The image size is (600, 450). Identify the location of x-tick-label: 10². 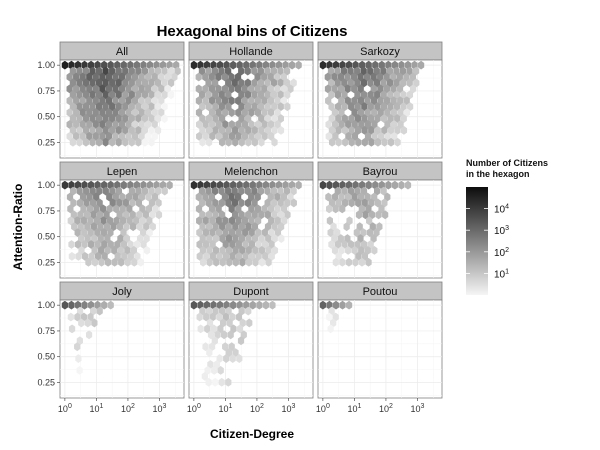
(386, 408).